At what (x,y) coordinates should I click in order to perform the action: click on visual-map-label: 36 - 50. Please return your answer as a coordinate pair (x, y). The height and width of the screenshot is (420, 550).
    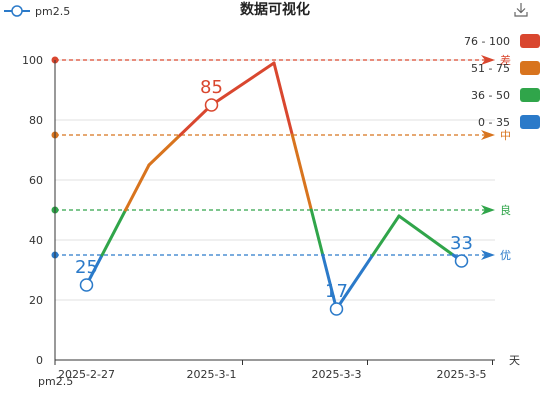
    Looking at the image, I should click on (490, 95).